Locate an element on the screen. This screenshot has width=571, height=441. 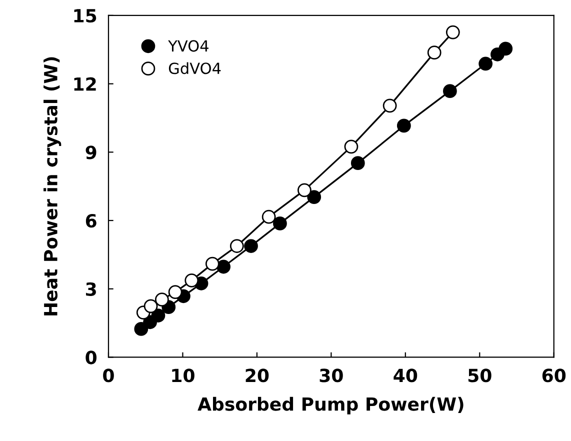
y-tick-label: 0 is located at coordinates (91, 357).